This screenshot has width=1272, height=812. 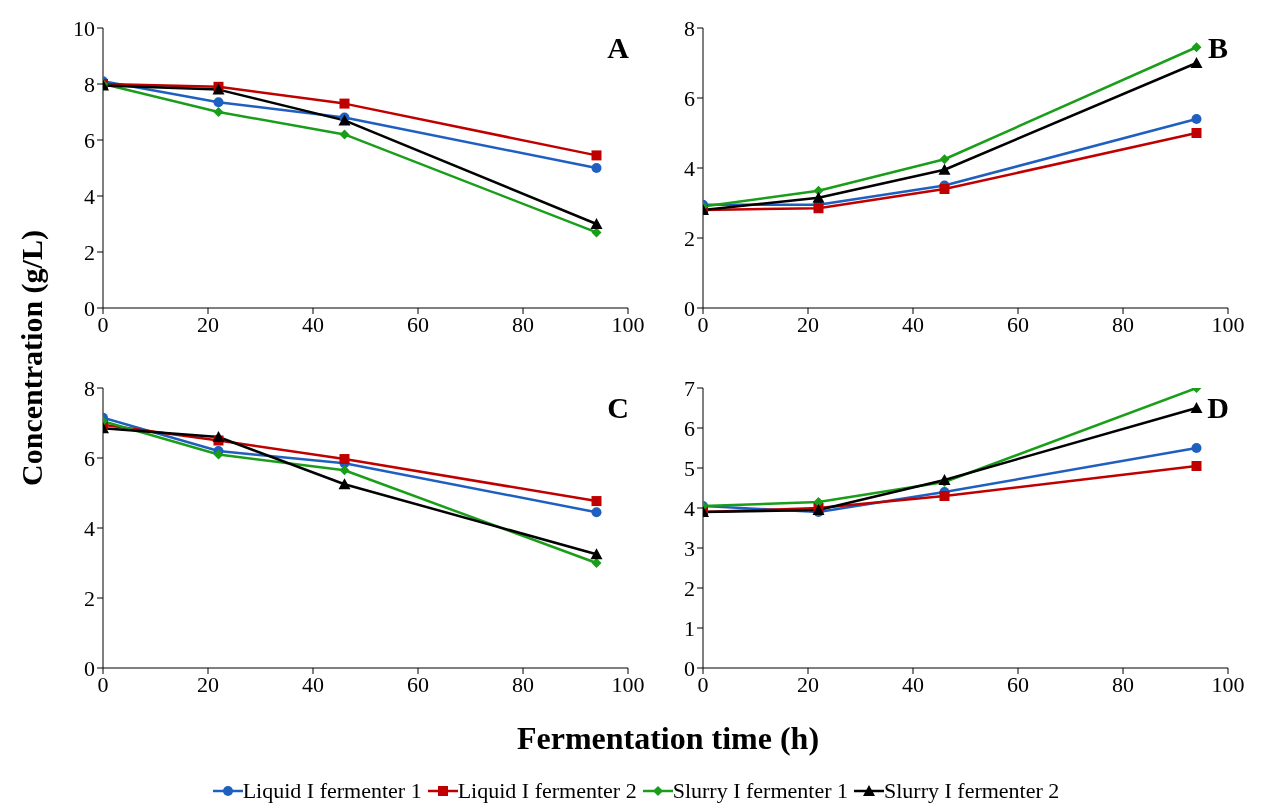 What do you see at coordinates (689, 548) in the screenshot?
I see `y-tick-label: 3` at bounding box center [689, 548].